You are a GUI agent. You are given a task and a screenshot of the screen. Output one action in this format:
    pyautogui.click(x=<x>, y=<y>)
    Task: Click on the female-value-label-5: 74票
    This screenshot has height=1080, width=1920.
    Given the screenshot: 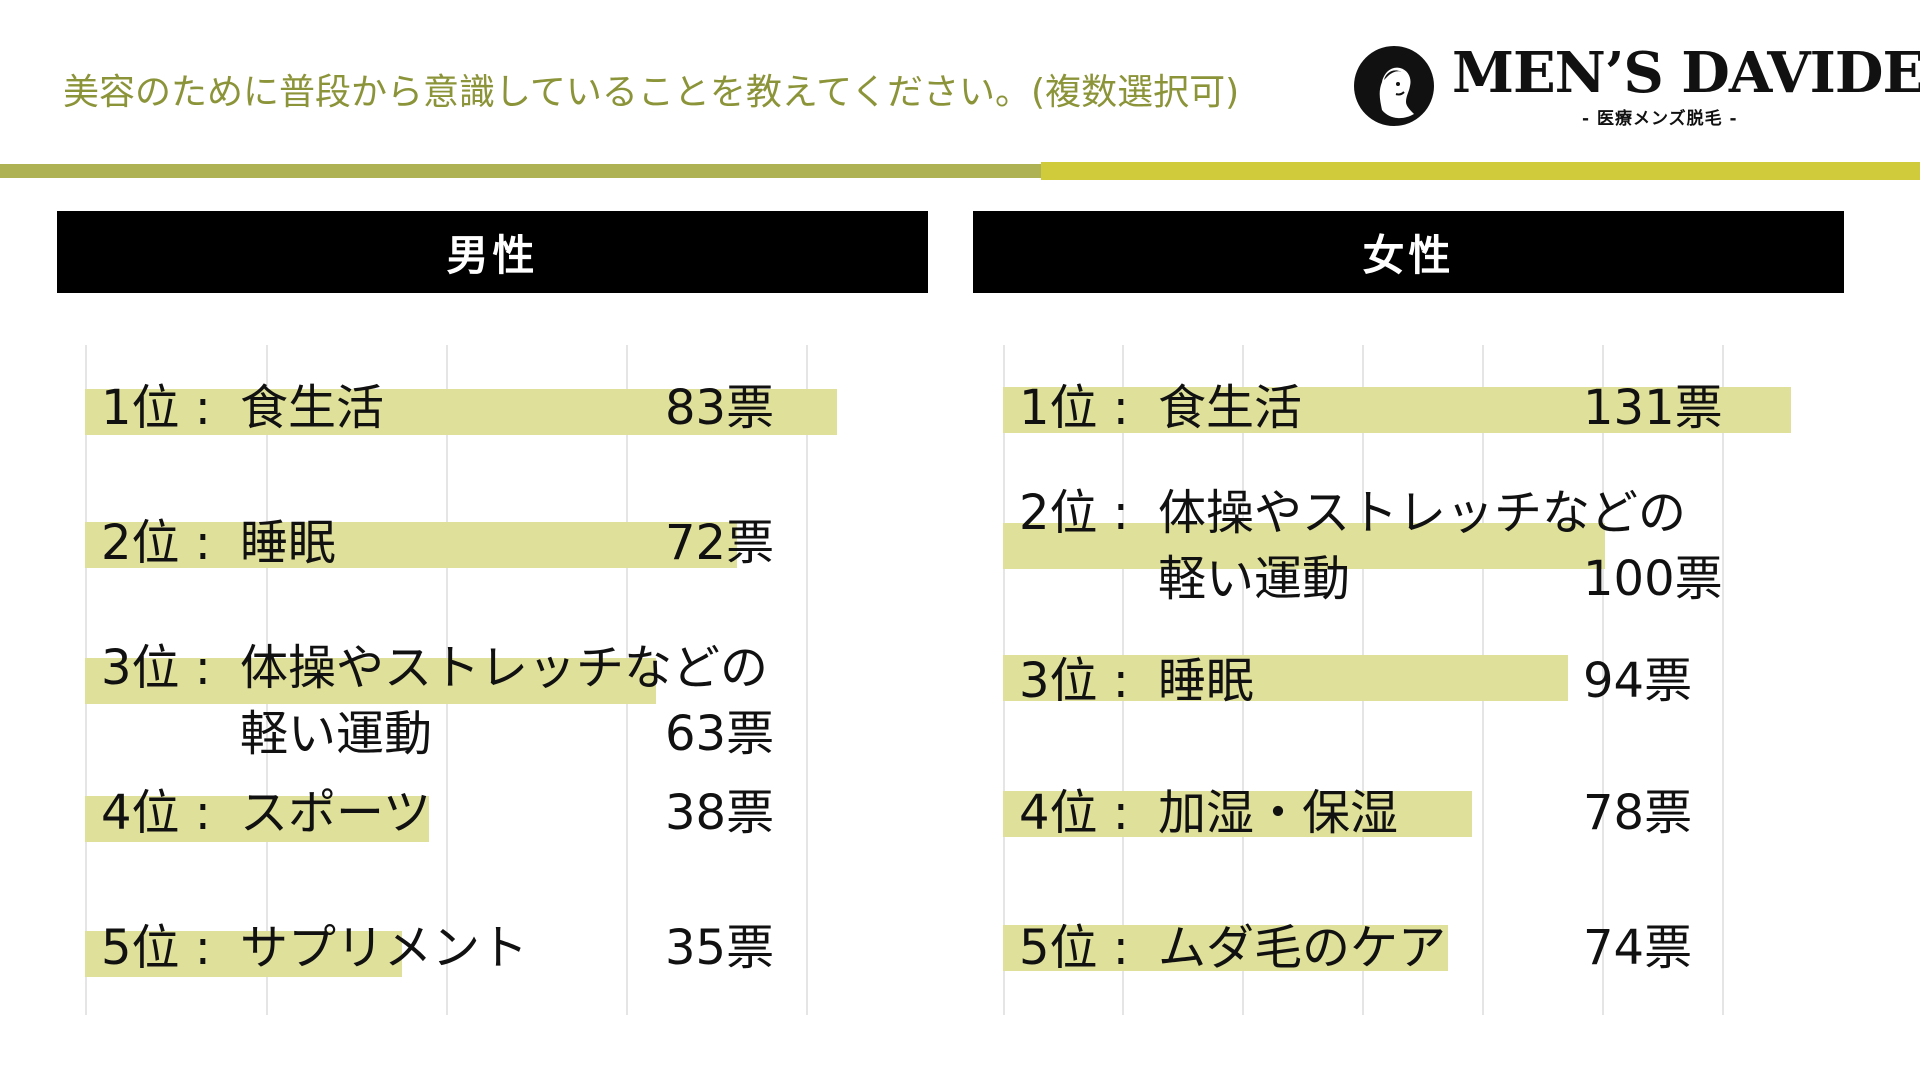 What is the action you would take?
    pyautogui.click(x=1638, y=948)
    